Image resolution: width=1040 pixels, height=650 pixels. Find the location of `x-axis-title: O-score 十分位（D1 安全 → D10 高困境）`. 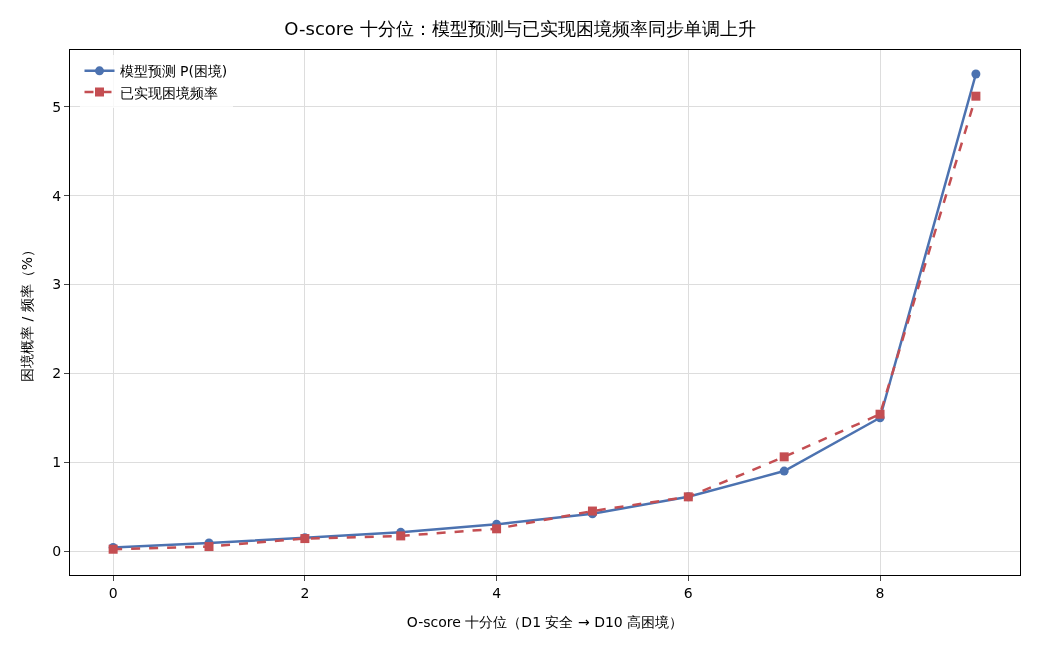

x-axis-title: O-score 十分位（D1 安全 → D10 高困境） is located at coordinates (545, 622).